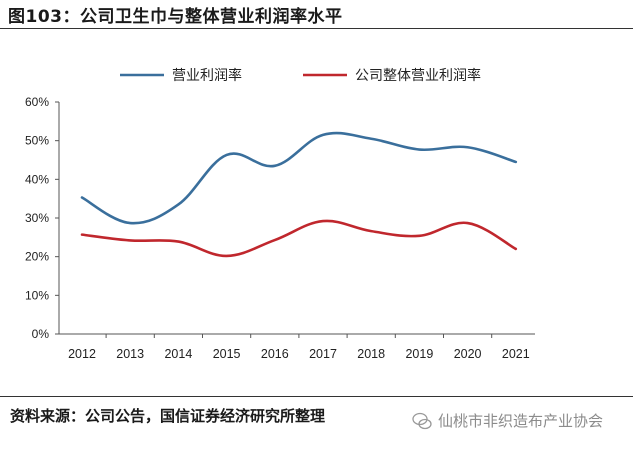  What do you see at coordinates (422, 420) in the screenshot?
I see `wechat-icon` at bounding box center [422, 420].